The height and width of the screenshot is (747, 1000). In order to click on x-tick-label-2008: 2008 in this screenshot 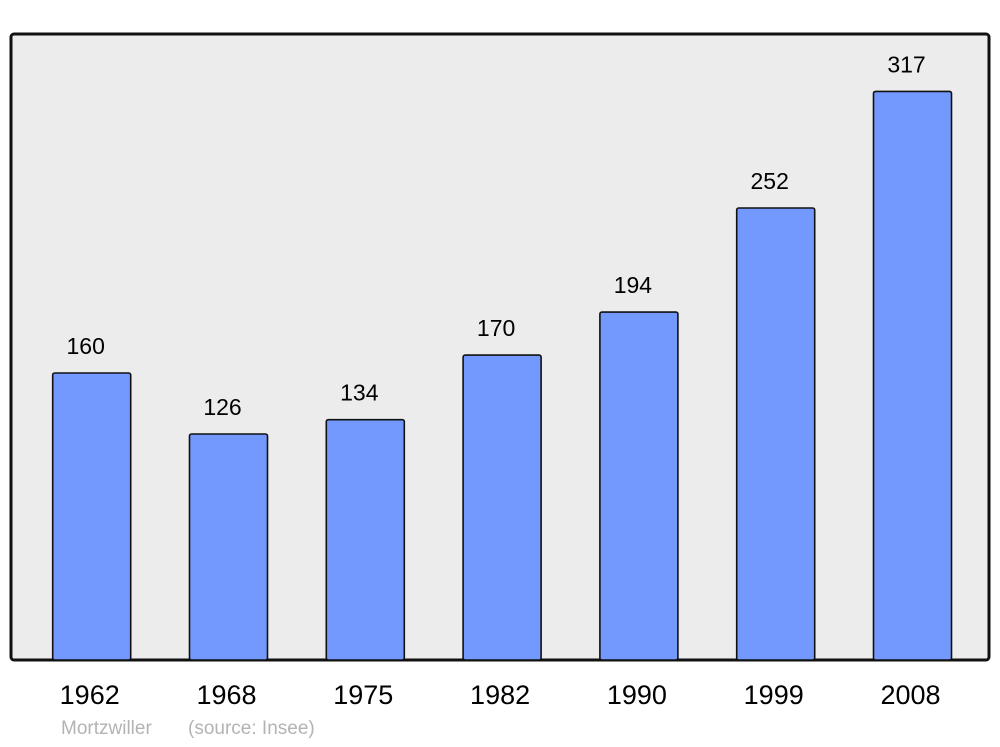, I will do `click(910, 695)`.